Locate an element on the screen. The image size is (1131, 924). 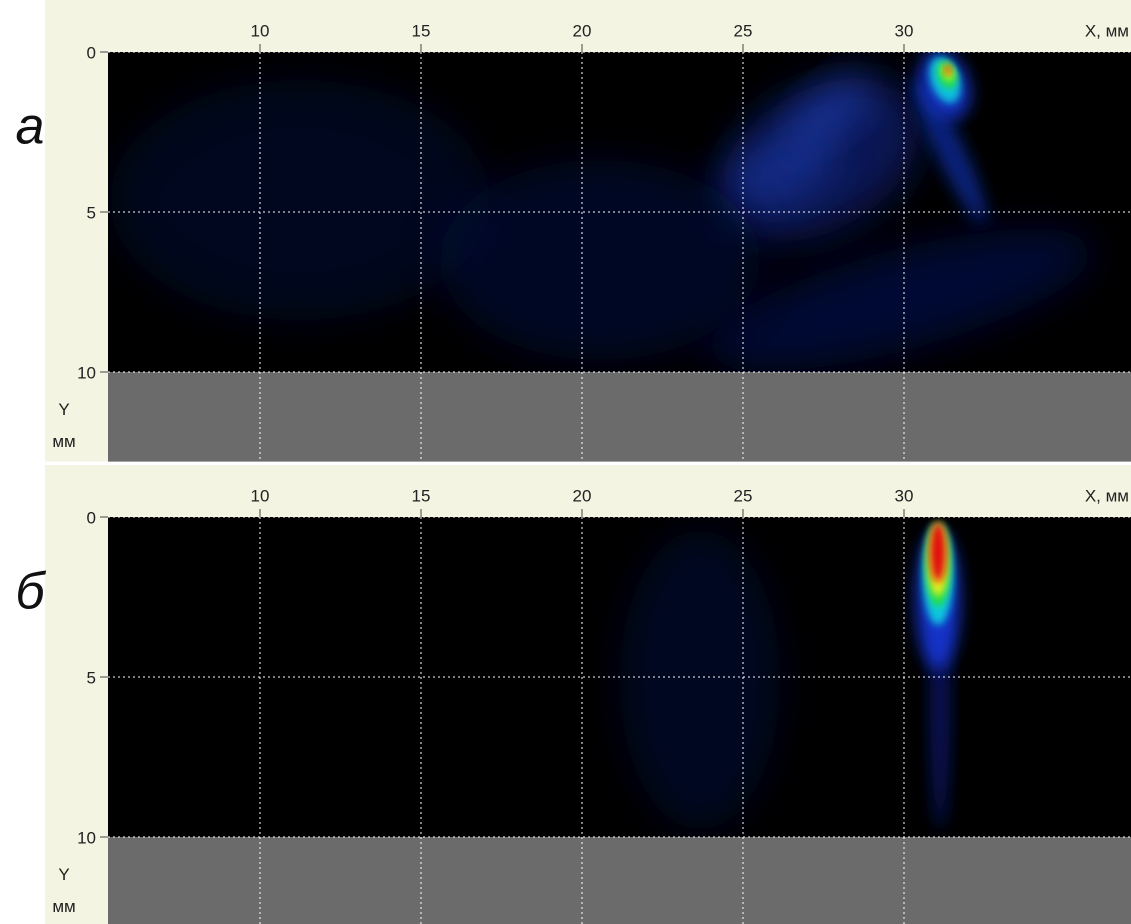
intensity-map is located at coordinates (790, 676).